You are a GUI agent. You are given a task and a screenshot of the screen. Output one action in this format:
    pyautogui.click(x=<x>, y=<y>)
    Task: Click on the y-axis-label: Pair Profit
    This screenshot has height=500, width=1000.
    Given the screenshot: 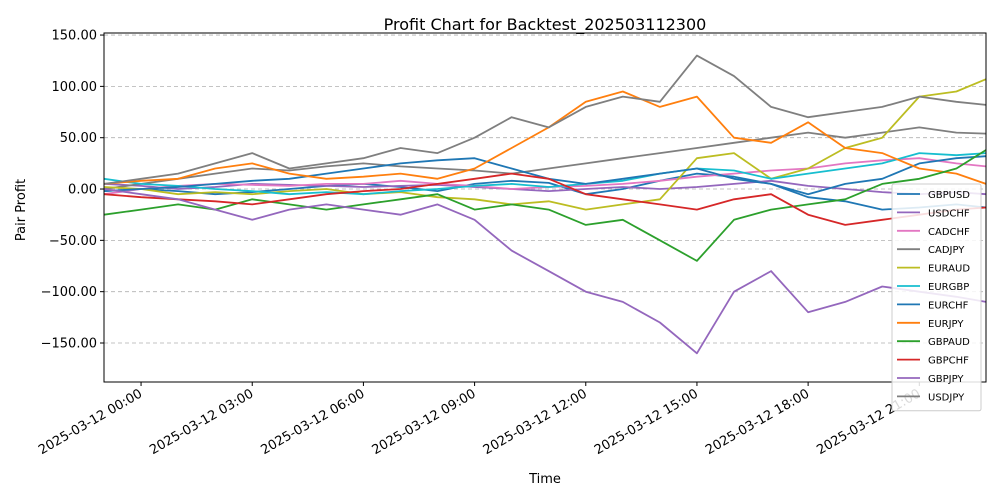 What is the action you would take?
    pyautogui.click(x=21, y=210)
    